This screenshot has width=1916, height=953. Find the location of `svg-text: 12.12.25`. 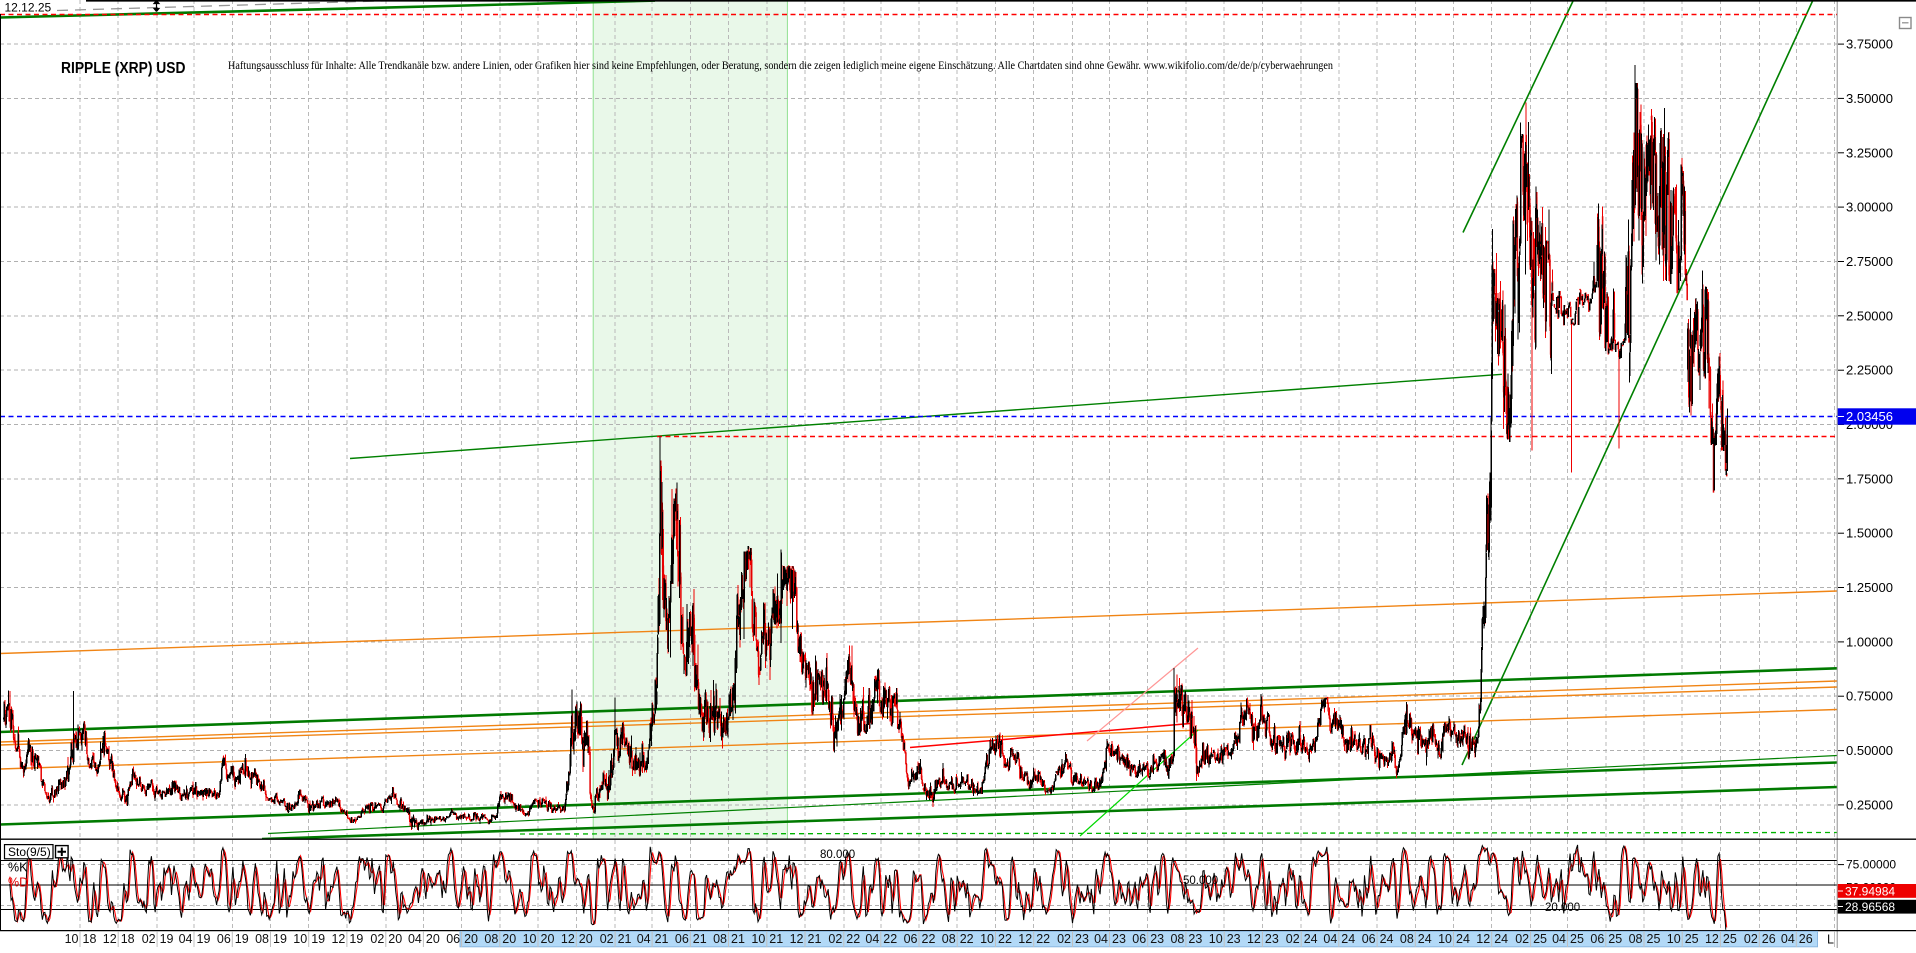

svg-text: 12.12.25 is located at coordinates (28, 8).